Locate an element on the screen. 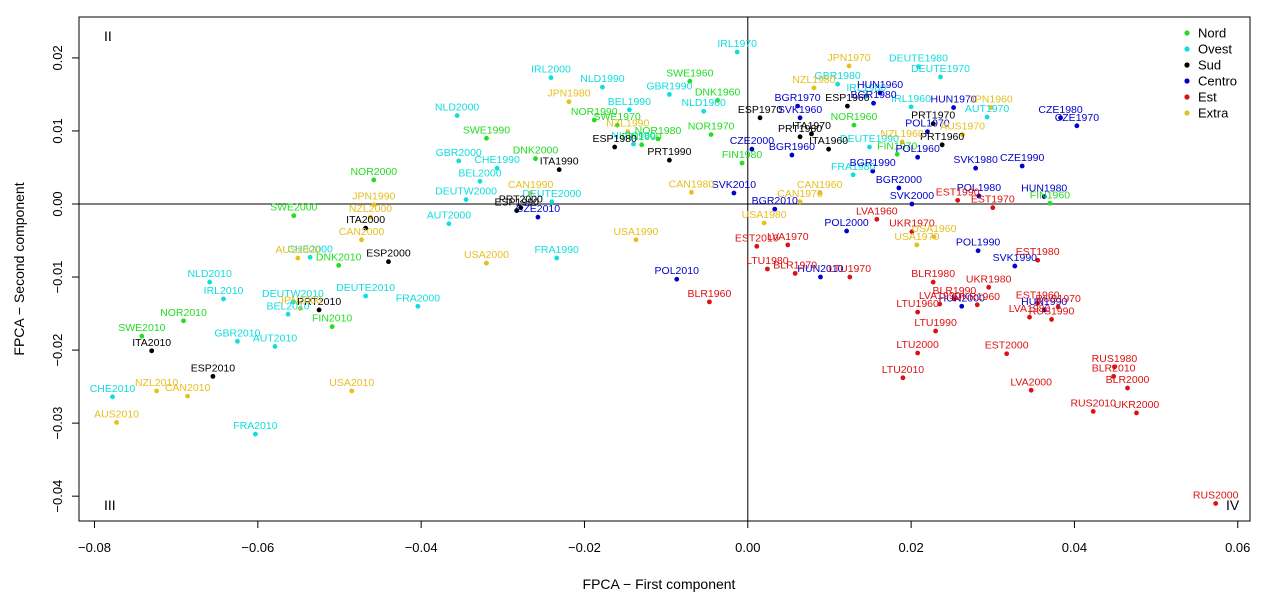 This screenshot has width=1263, height=601. y-tick-label: 0.02 is located at coordinates (57, 57).